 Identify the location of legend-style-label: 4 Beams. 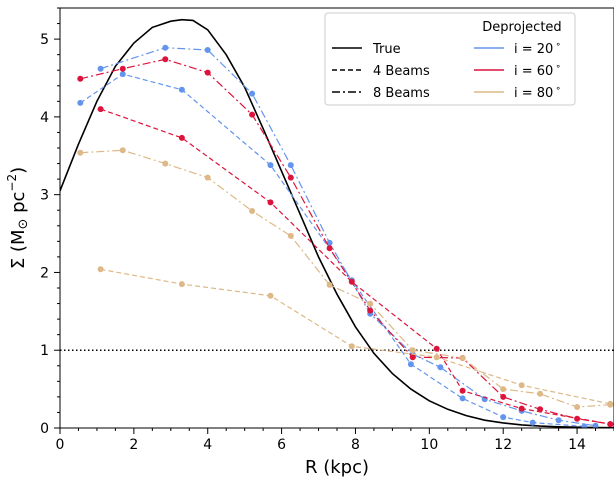
(401, 71).